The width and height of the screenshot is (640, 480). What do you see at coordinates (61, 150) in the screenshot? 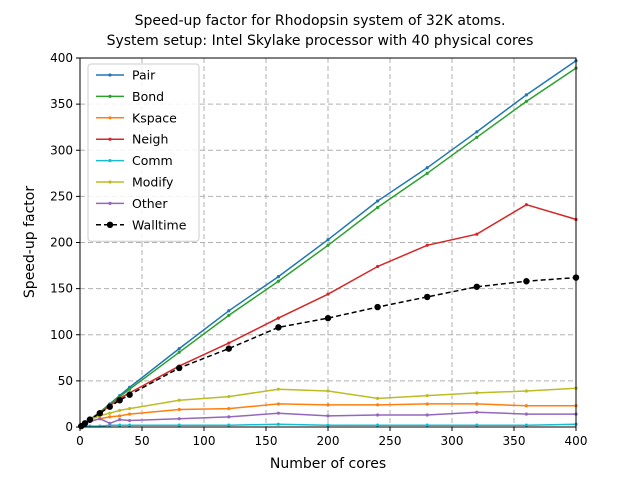
I see `y-tick-label: 300` at bounding box center [61, 150].